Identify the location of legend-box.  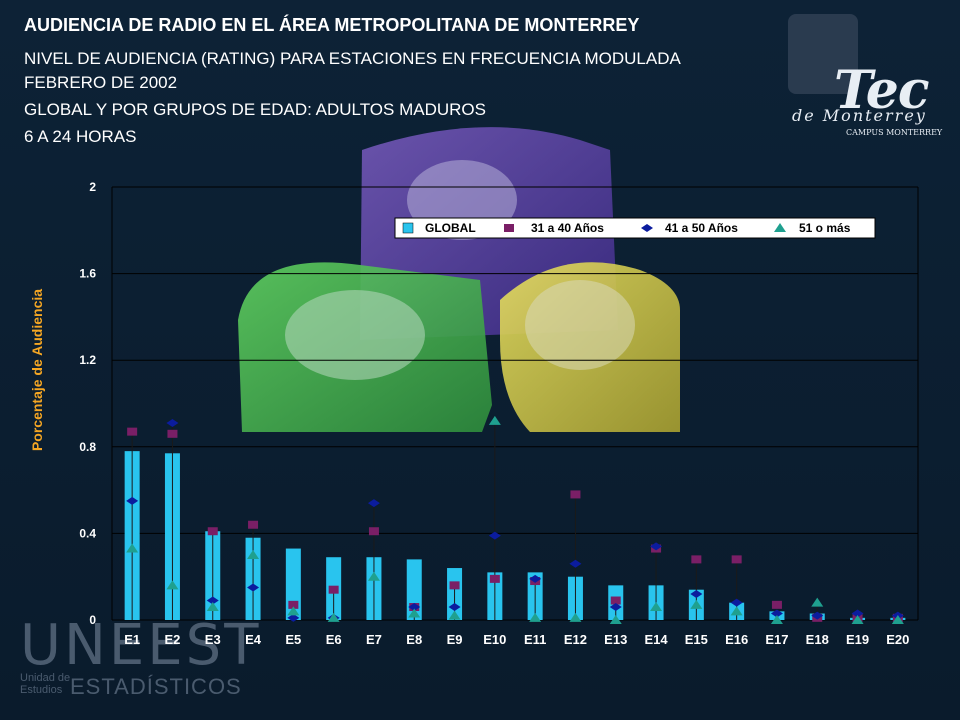
(635, 228).